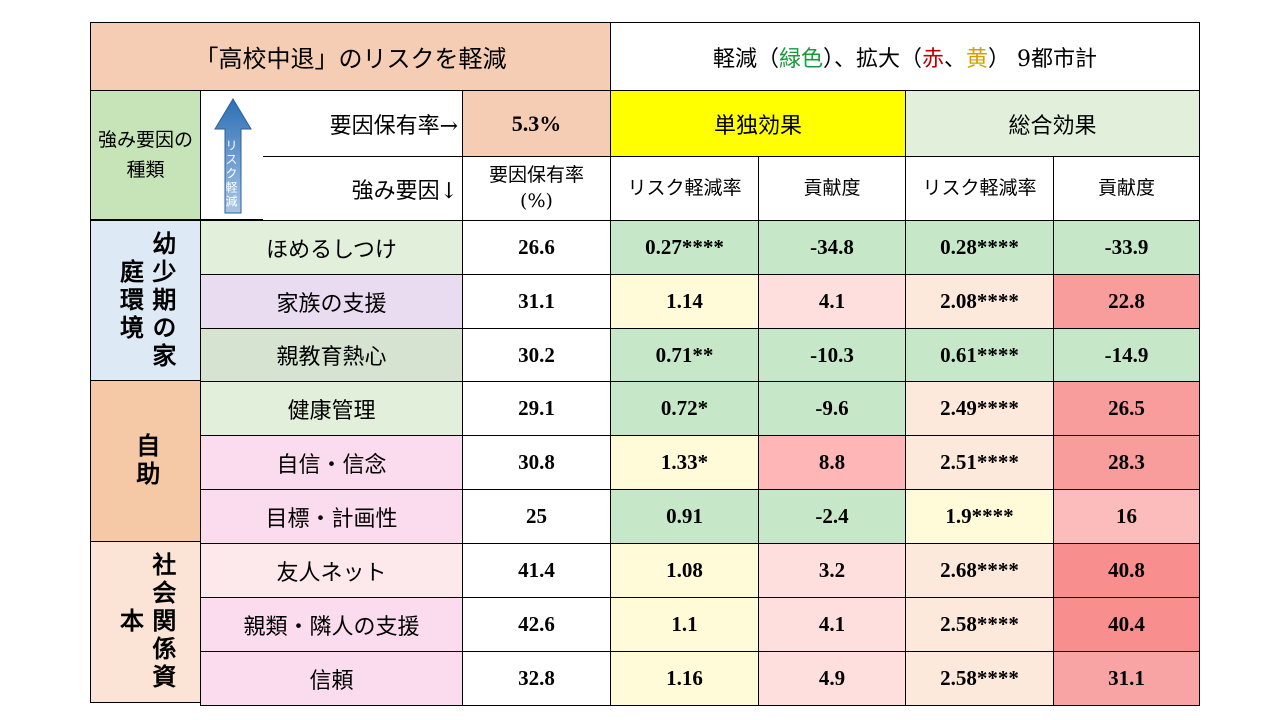  Describe the element at coordinates (832, 462) in the screenshot. I see `single-contribution-cell: 8.8` at that location.